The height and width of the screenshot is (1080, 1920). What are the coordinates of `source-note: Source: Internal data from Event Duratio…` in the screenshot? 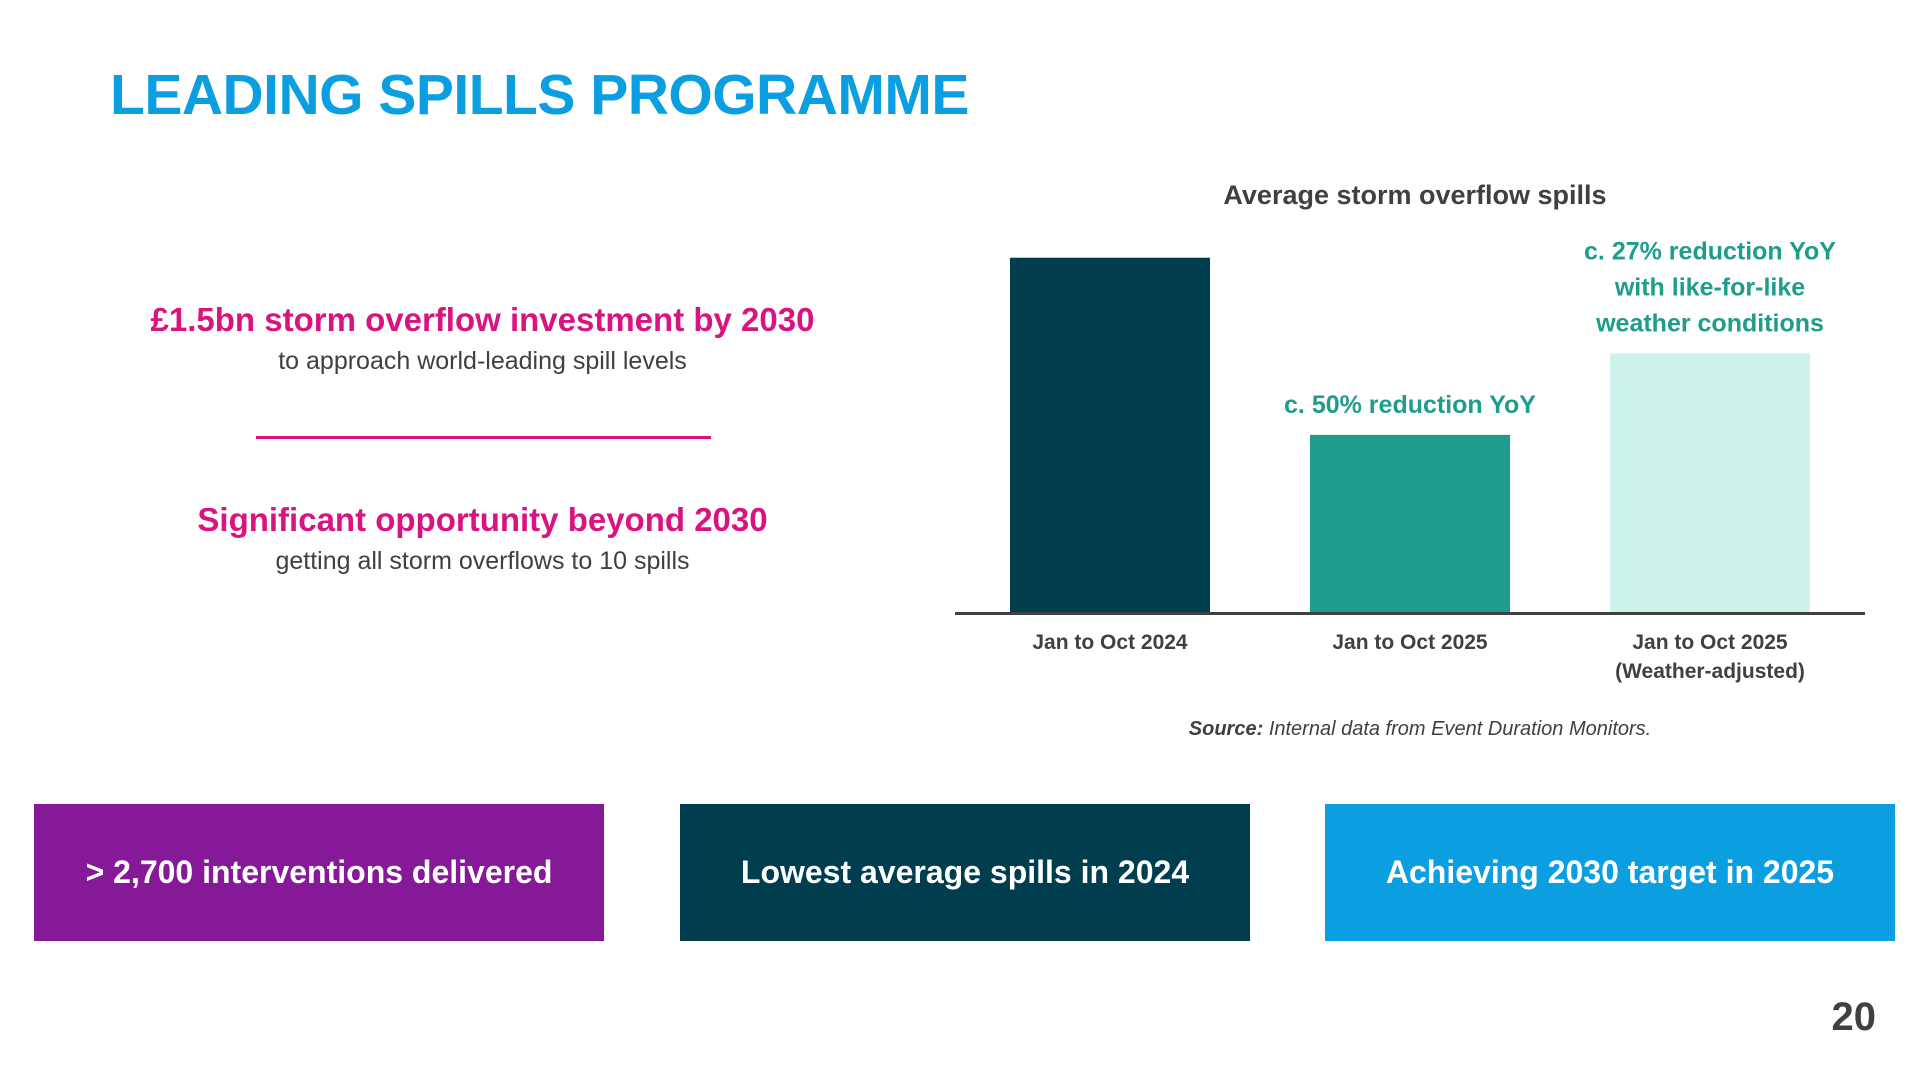 It's located at (1420, 729).